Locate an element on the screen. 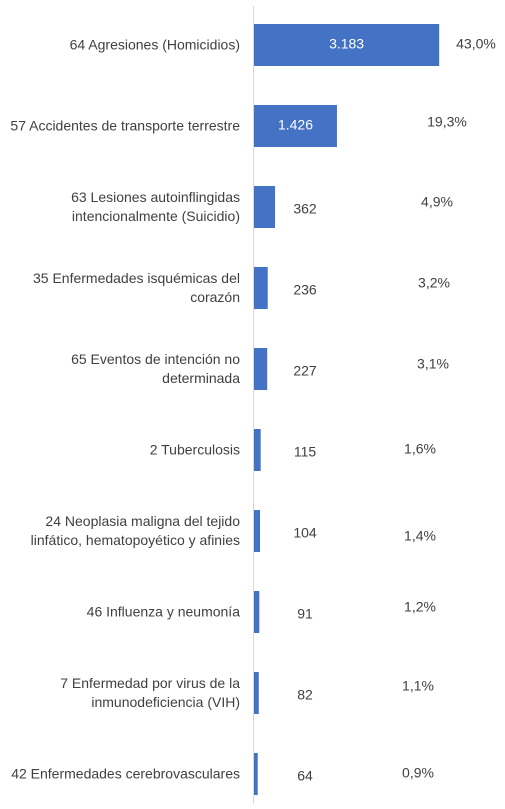  value-label: 362 is located at coordinates (305, 209).